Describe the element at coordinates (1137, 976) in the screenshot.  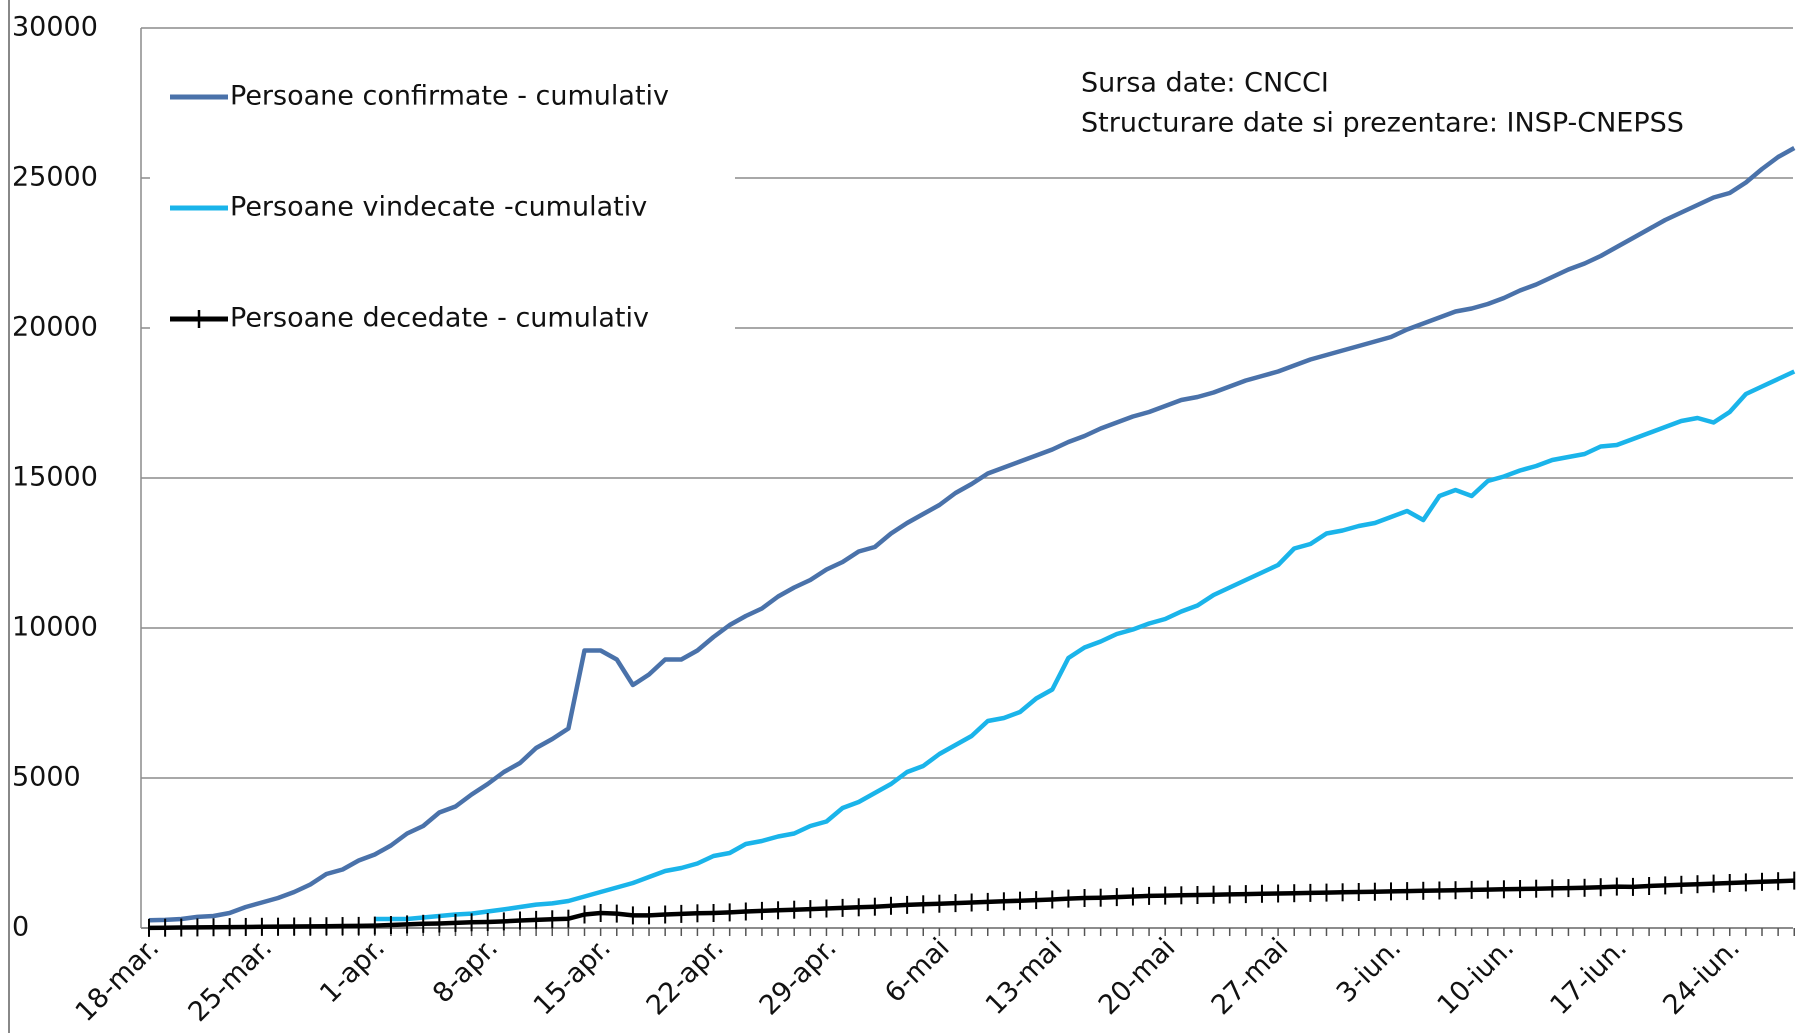
I see `x-tick-label: 20-mai` at that location.